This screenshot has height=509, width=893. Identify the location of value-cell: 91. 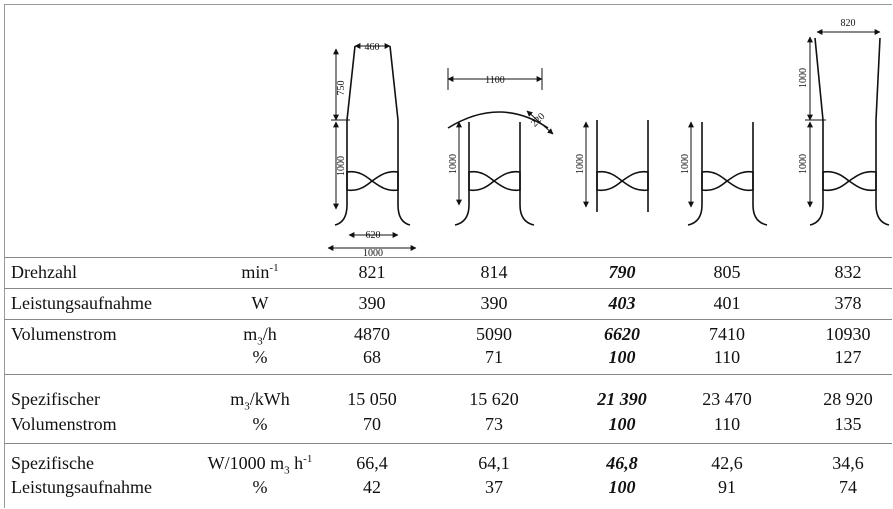
(727, 487).